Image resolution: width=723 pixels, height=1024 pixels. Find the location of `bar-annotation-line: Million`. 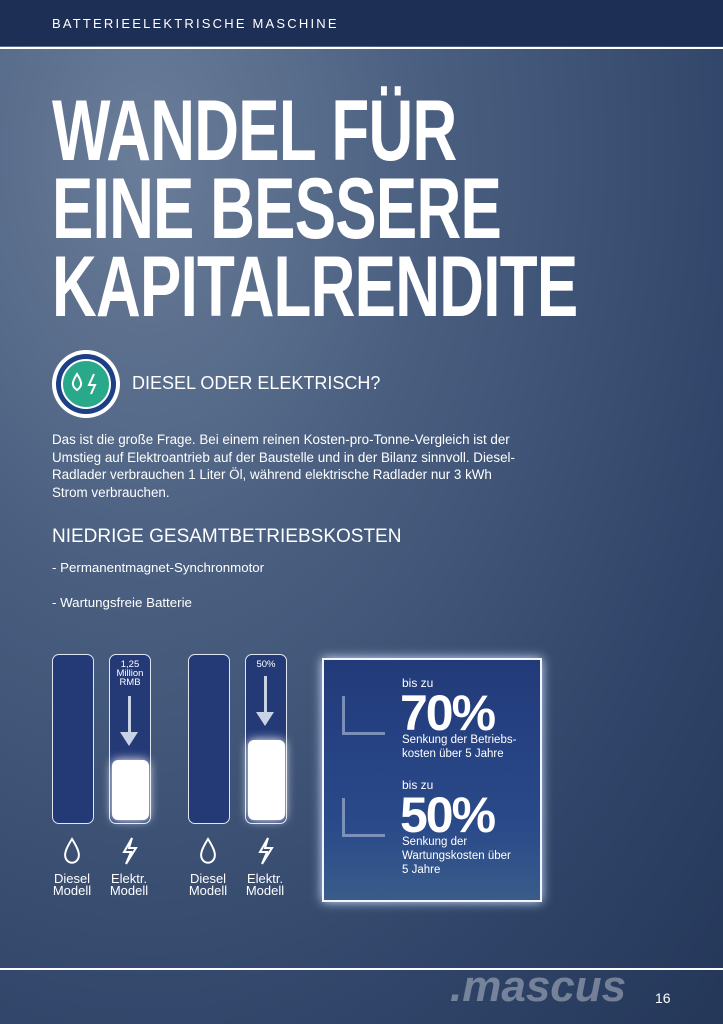

bar-annotation-line: Million is located at coordinates (130, 673).